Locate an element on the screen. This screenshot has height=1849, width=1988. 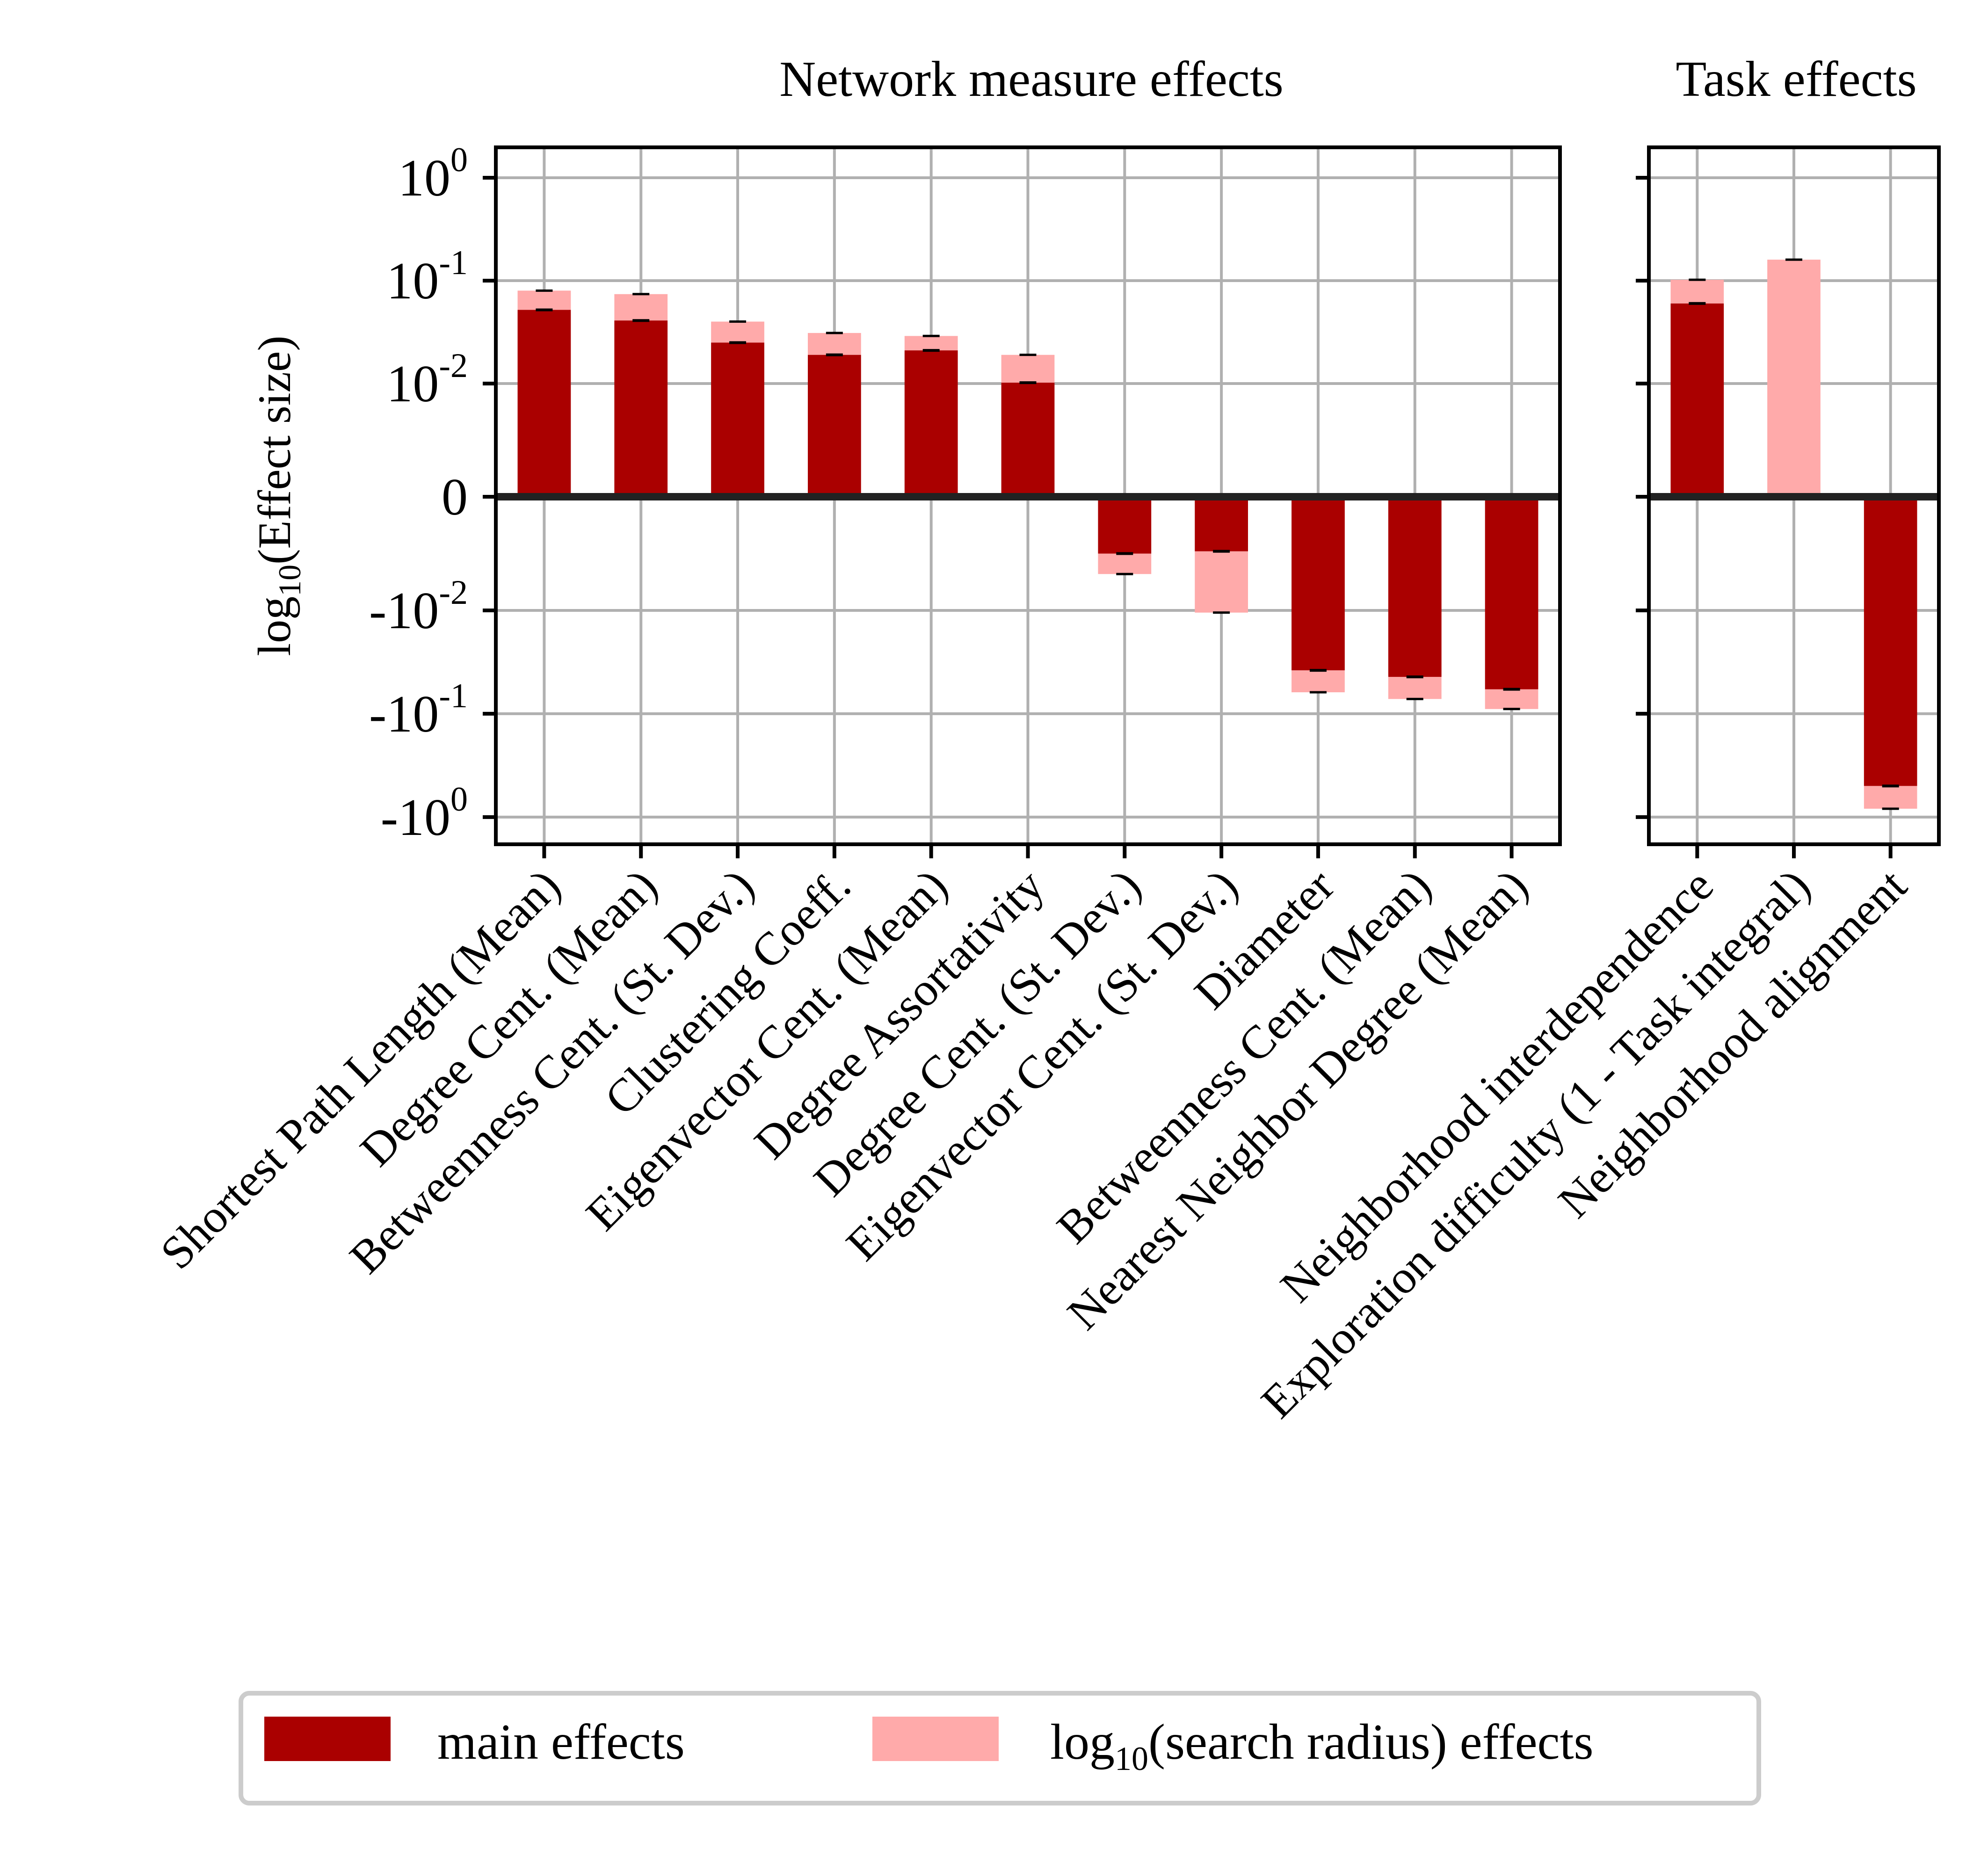
y-tick-label: -10-1 is located at coordinates (418, 710).